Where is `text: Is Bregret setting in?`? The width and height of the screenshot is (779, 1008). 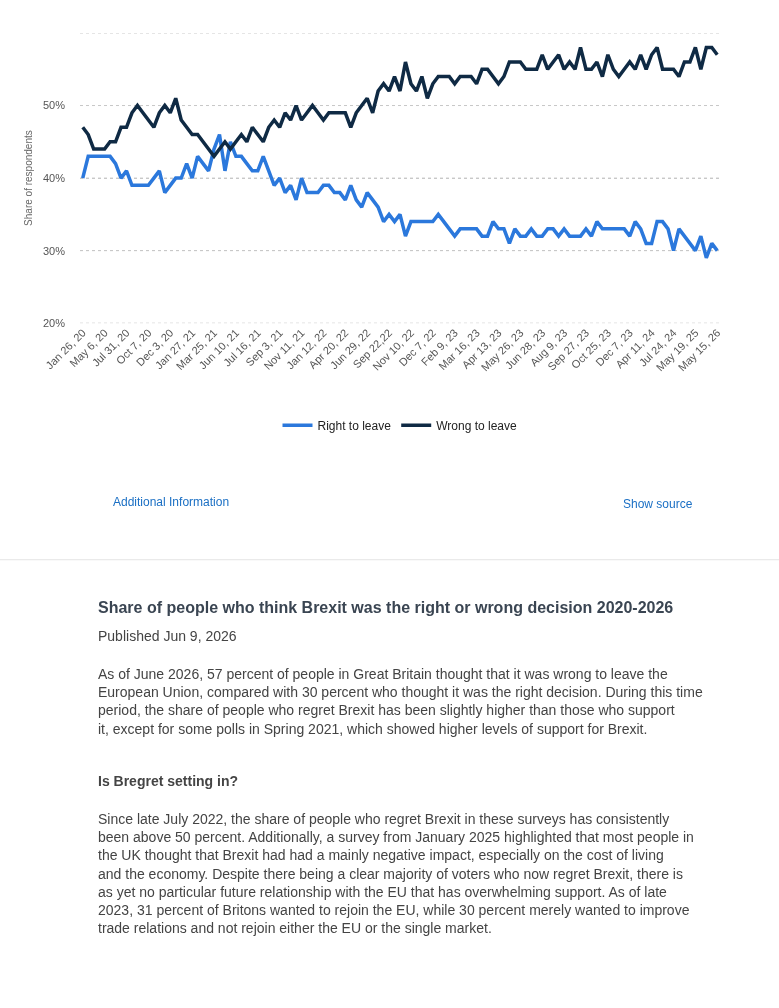 text: Is Bregret setting in? is located at coordinates (168, 781).